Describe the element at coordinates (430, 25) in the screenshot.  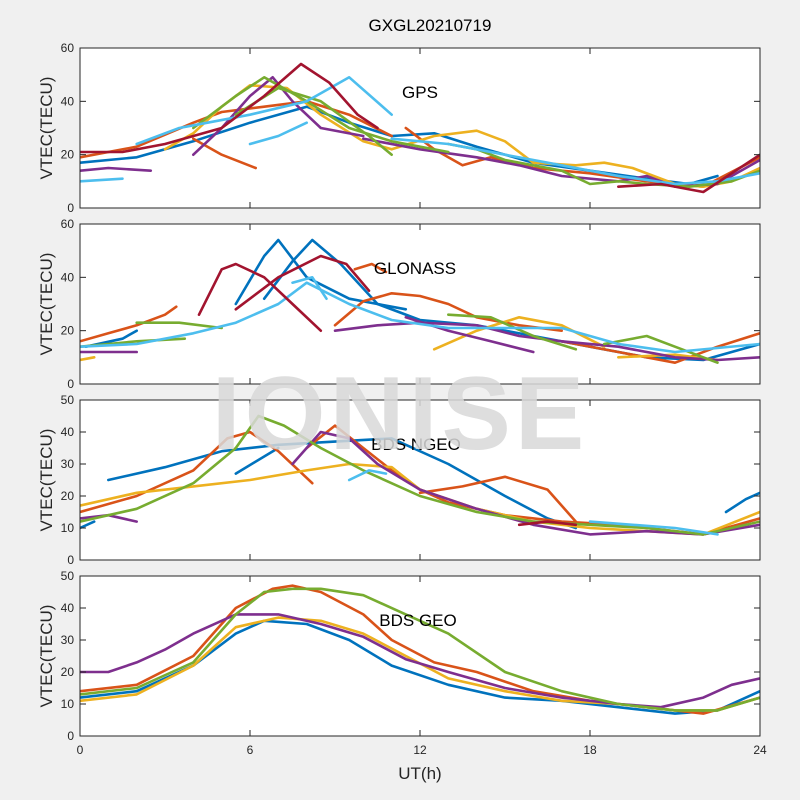
I see `figure-title: GXGL20210719` at that location.